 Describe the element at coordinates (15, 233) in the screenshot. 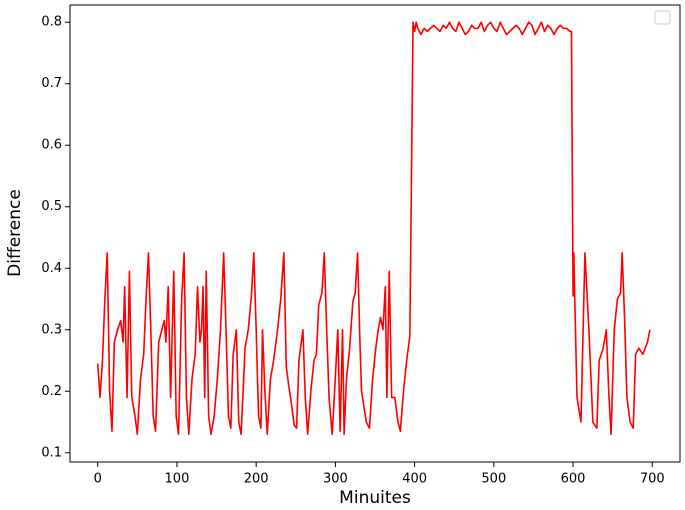

I see `y-axis-label: Difference` at that location.